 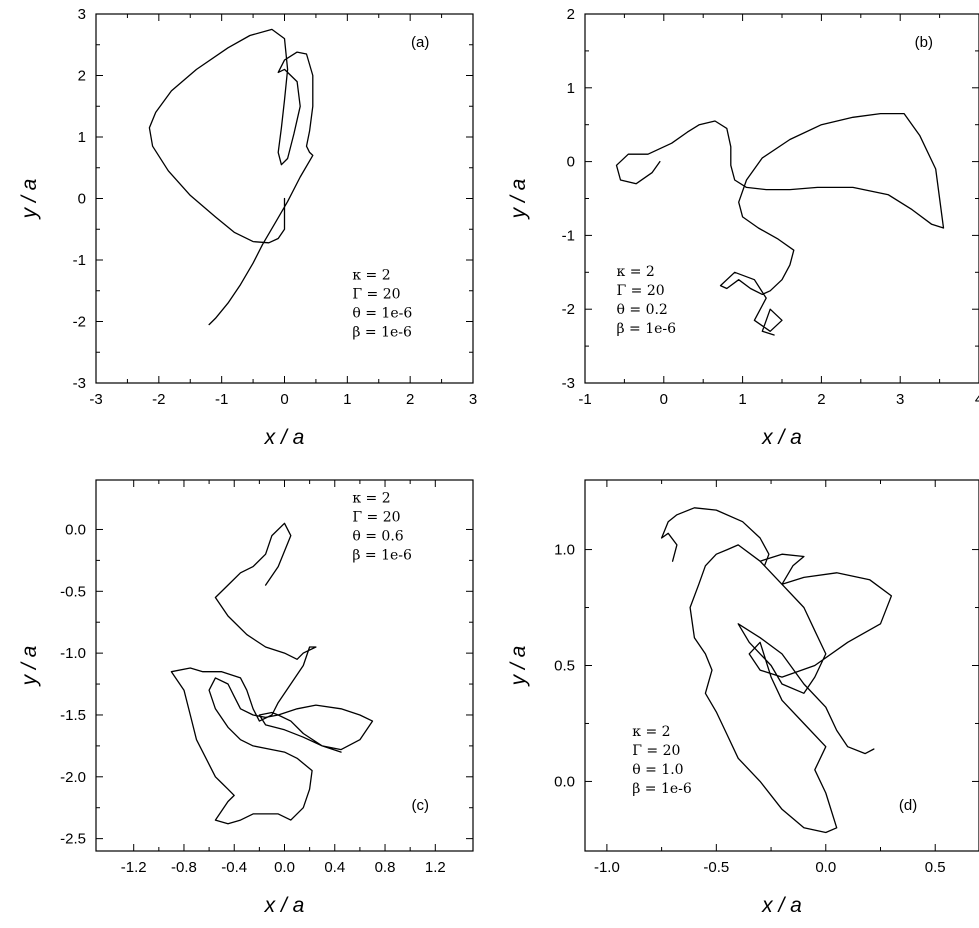 What do you see at coordinates (977, 399) in the screenshot?
I see `x-tick-label: 4` at bounding box center [977, 399].